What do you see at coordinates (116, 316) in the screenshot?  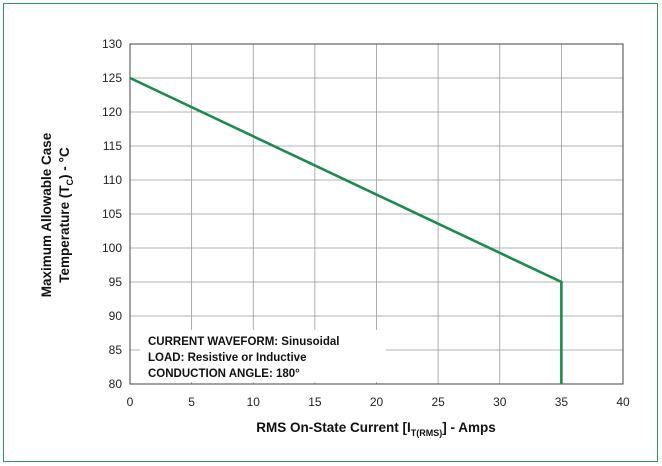 I see `y-tick-label: 90` at bounding box center [116, 316].